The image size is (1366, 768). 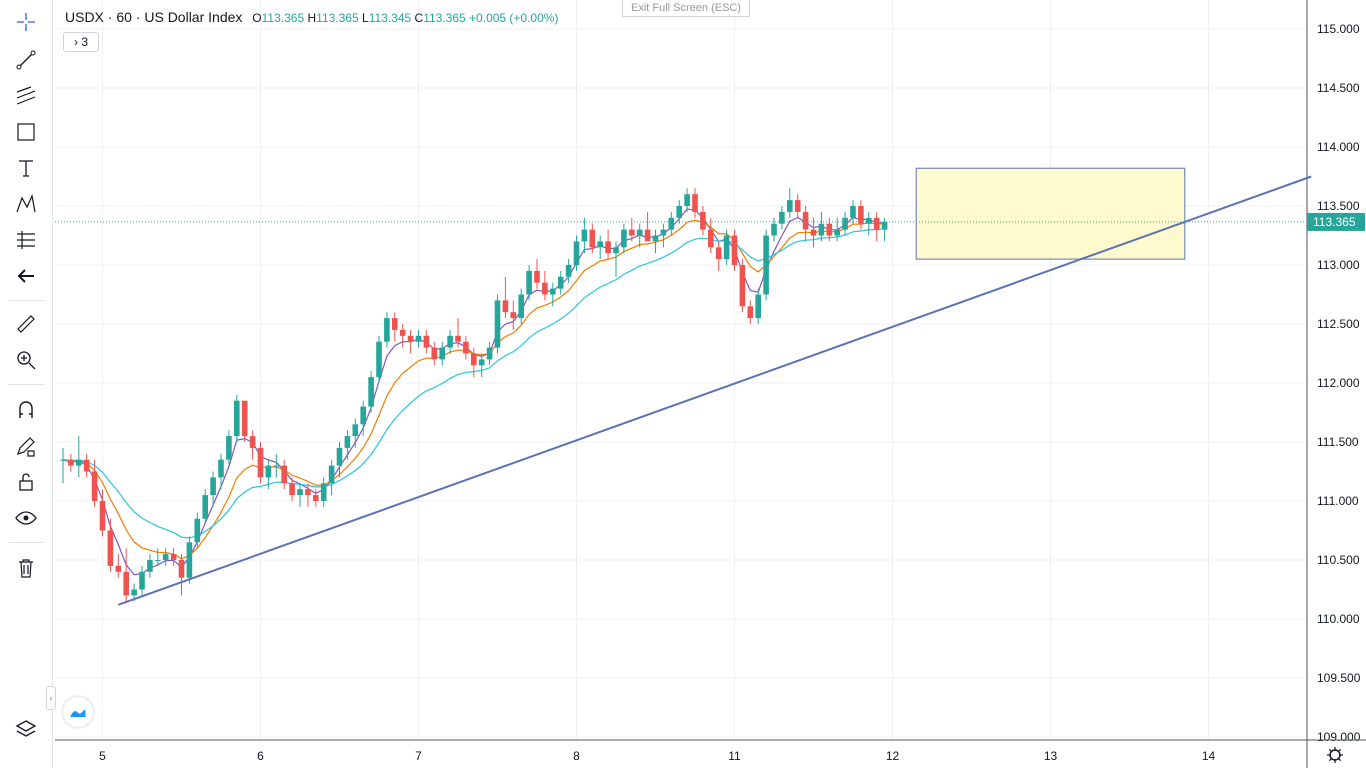 I want to click on pattern-icon, so click(x=26, y=204).